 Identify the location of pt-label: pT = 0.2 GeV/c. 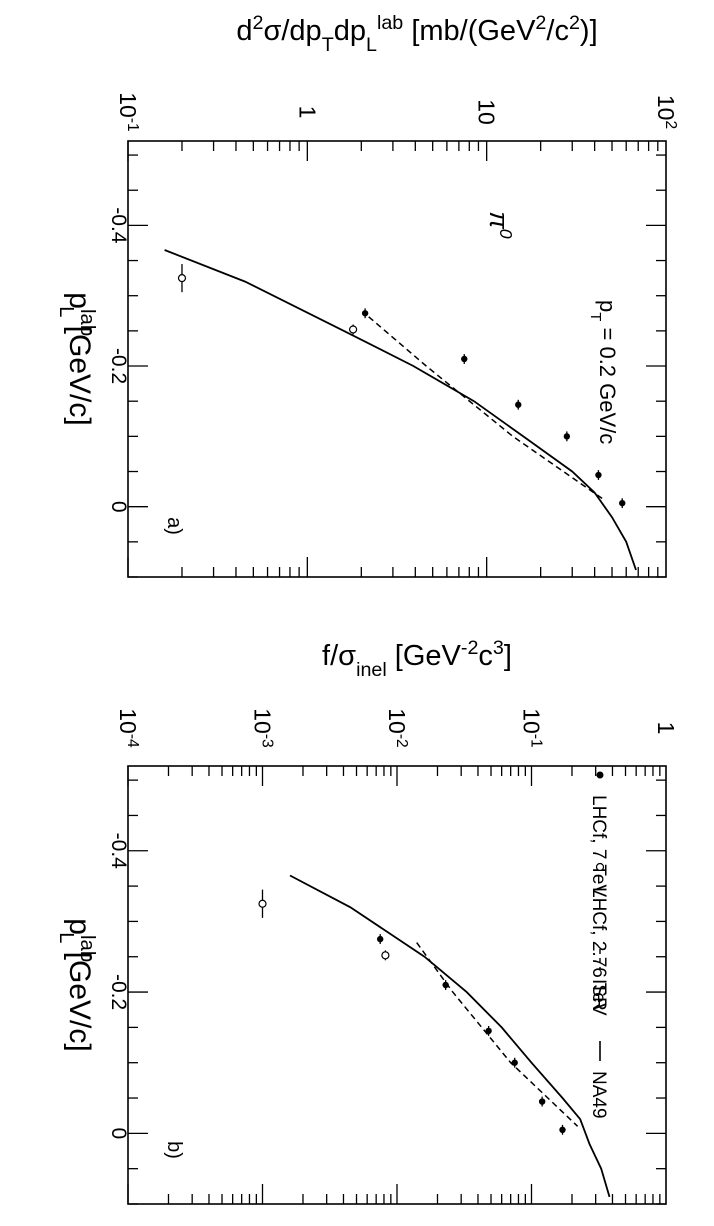
(604, 372).